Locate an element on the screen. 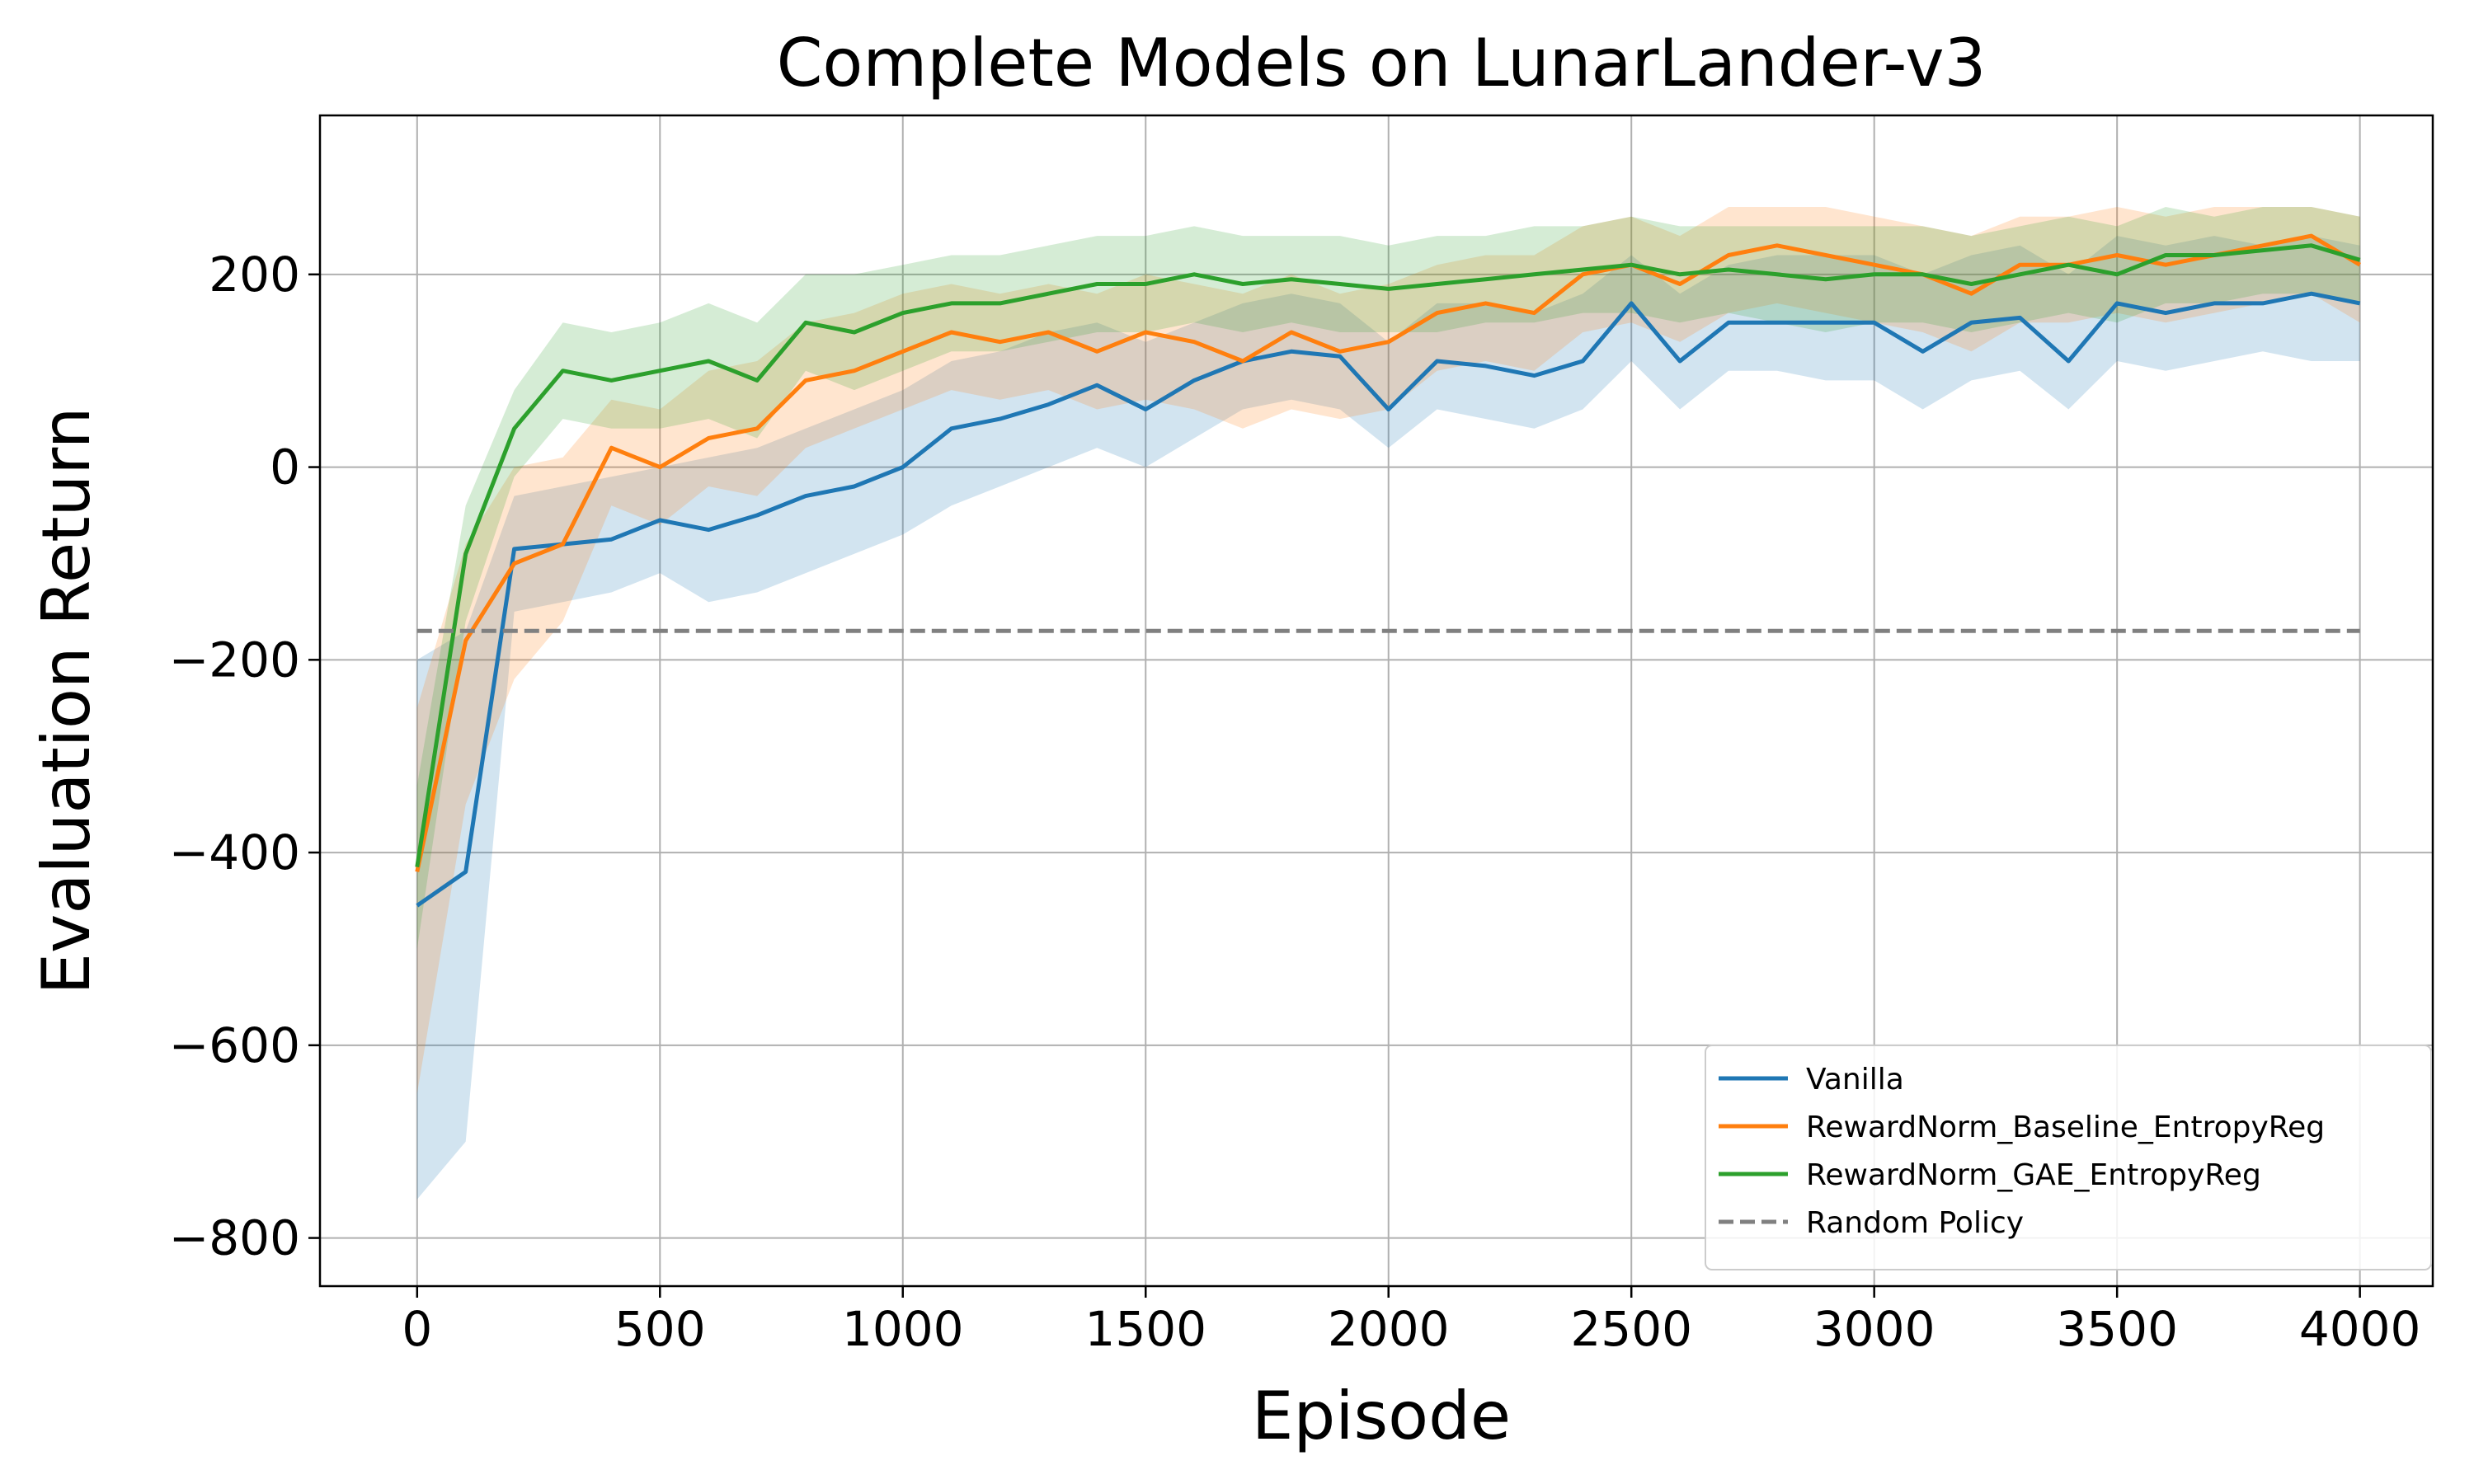 This screenshot has width=2474, height=1484. x-tick-label: 1500 is located at coordinates (1145, 1329).